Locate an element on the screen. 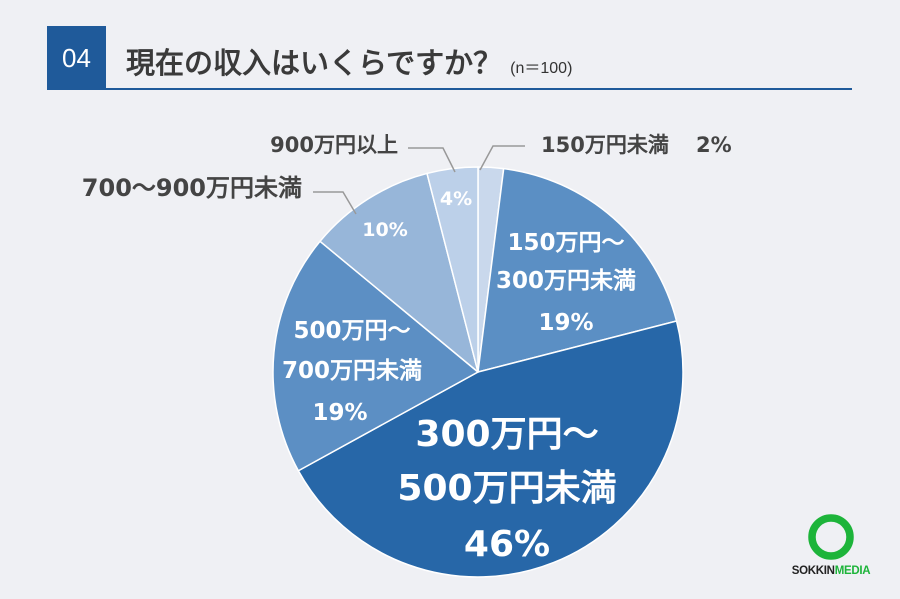 The image size is (900, 599). question-title: 現在の収入はいくらですか？ (n＝100) is located at coordinates (349, 61).